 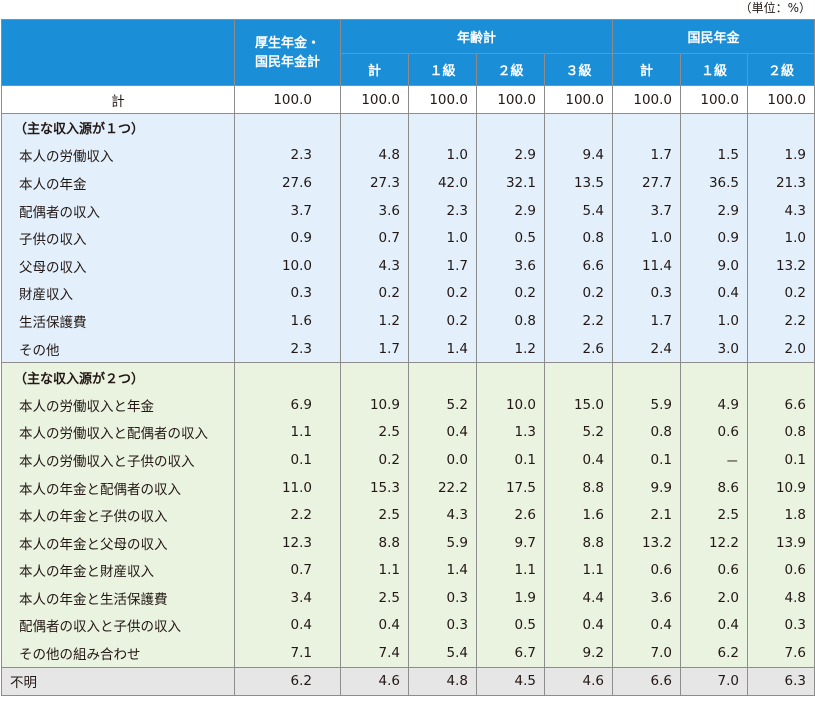 What do you see at coordinates (775, 8) in the screenshot?
I see `unit-note: （単位：%）` at bounding box center [775, 8].